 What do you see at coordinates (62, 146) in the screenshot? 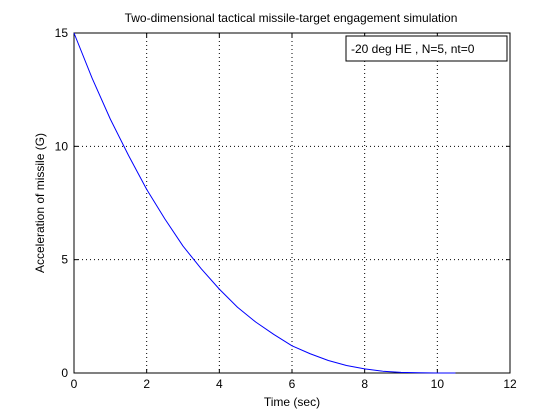
I see `y-tick-label: 10` at bounding box center [62, 146].